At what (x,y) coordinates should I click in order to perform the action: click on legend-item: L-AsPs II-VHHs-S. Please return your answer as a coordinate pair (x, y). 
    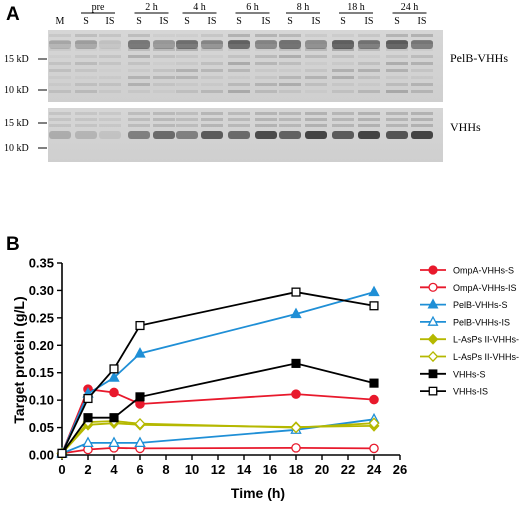
    Looking at the image, I should click on (469, 339).